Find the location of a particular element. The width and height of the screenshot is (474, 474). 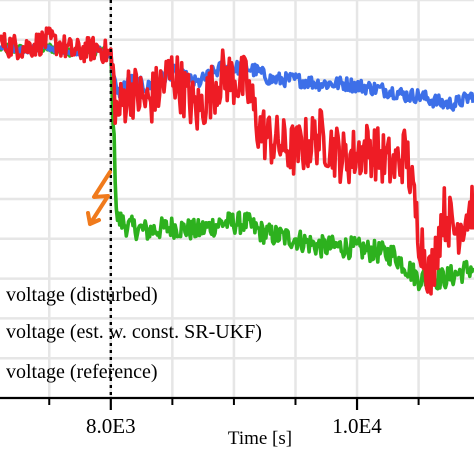

x-axis-ticks: 8.0E3 1.0E4 is located at coordinates (234, 418).